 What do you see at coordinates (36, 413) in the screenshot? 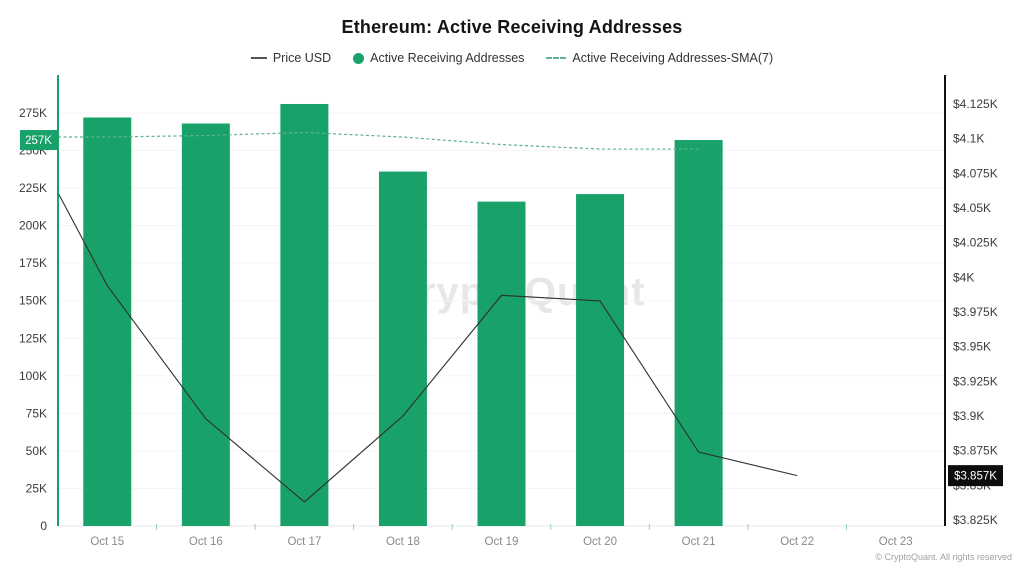
I see `left-axis-tick-label: 75K` at bounding box center [36, 413].